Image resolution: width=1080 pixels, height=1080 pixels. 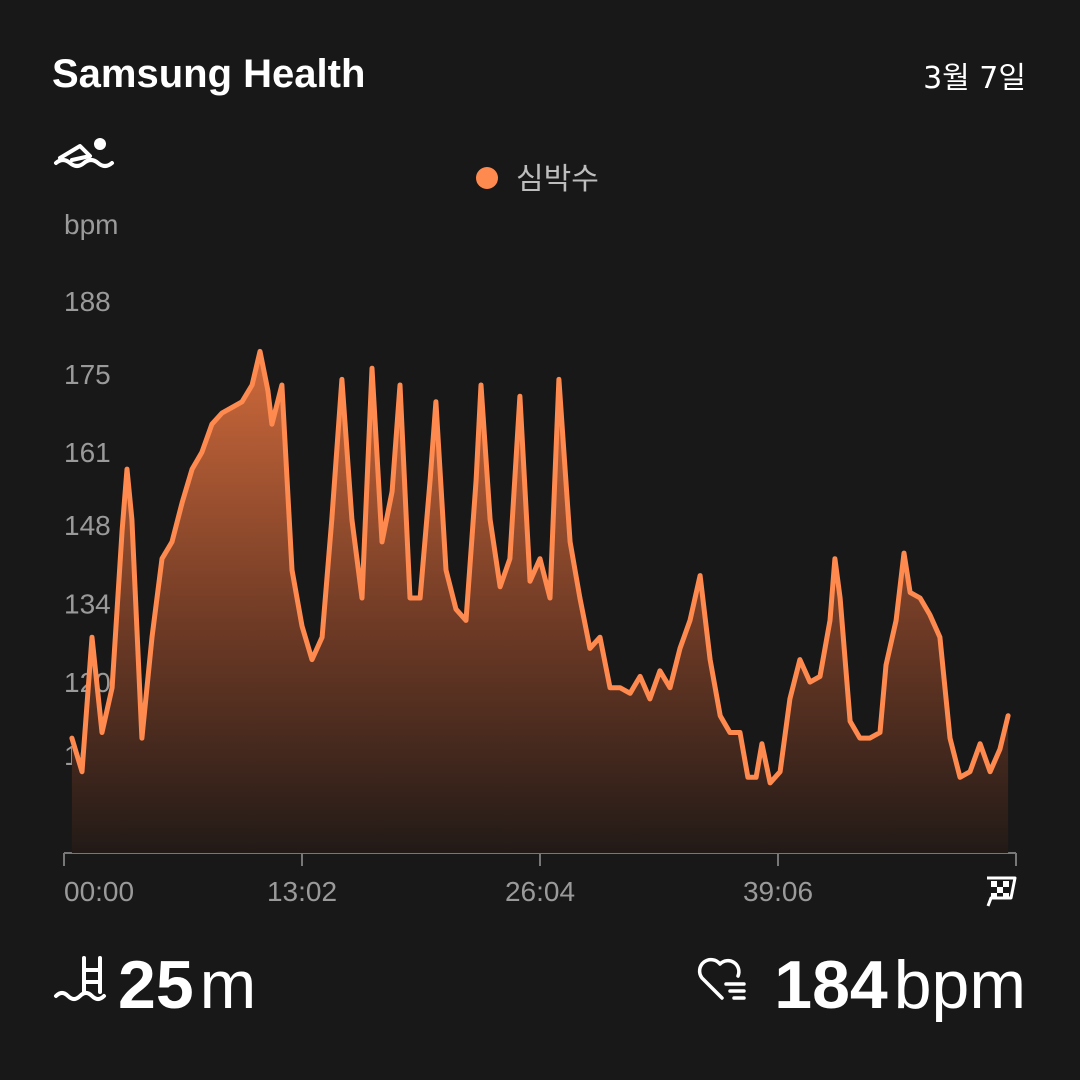 I want to click on y-tick-label: 161, so click(x=87, y=452).